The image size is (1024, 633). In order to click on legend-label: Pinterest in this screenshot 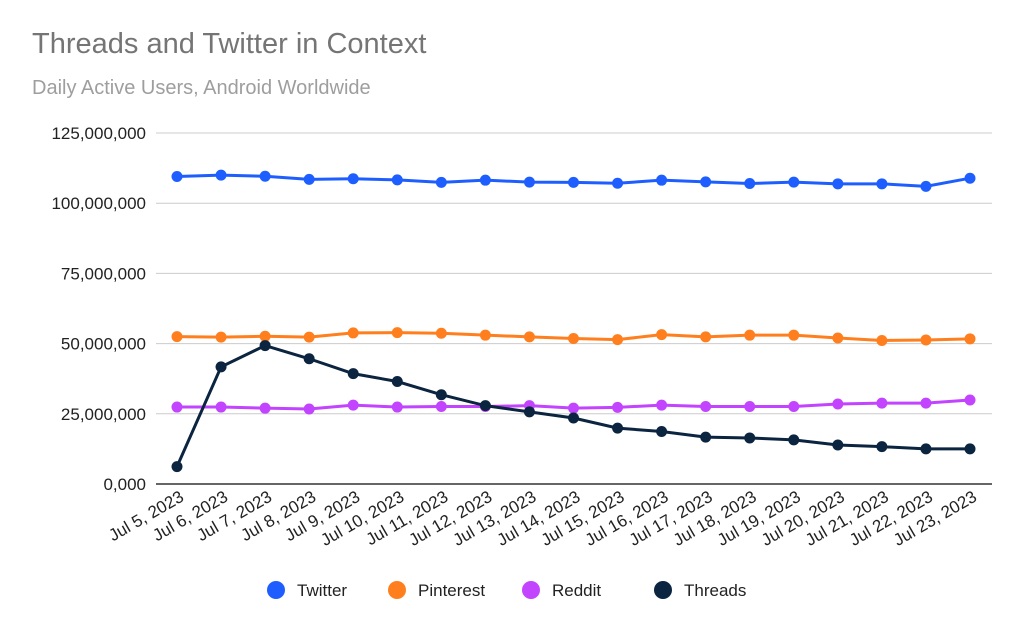, I will do `click(451, 590)`.